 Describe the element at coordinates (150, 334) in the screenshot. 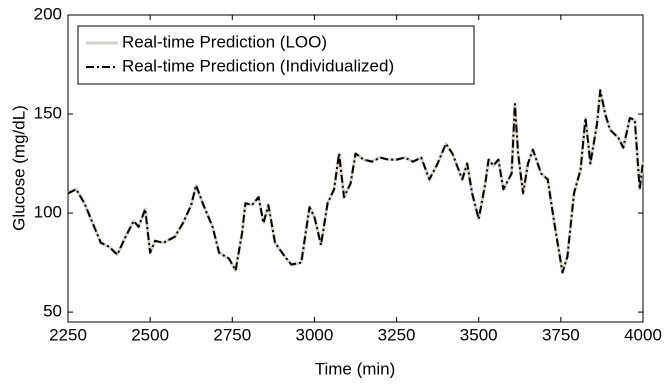

I see `x-tick-label: 2500` at that location.